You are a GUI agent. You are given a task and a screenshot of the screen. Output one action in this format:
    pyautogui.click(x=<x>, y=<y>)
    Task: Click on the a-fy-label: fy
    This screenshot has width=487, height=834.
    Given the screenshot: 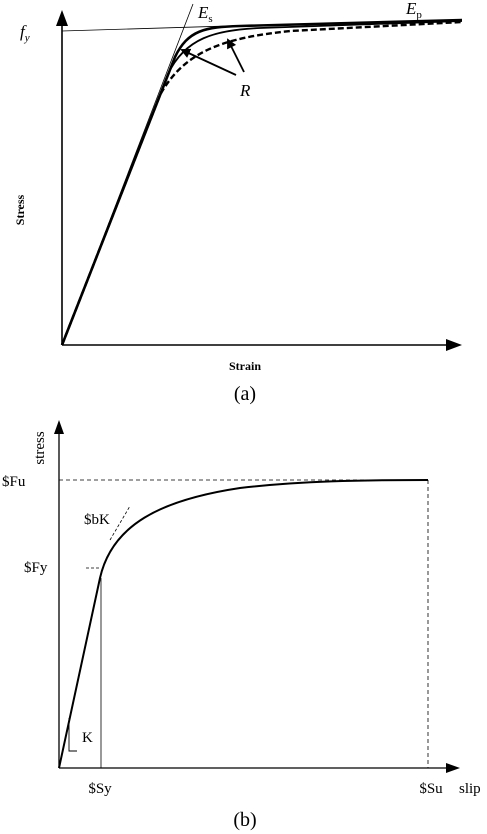 What is the action you would take?
    pyautogui.click(x=25, y=33)
    